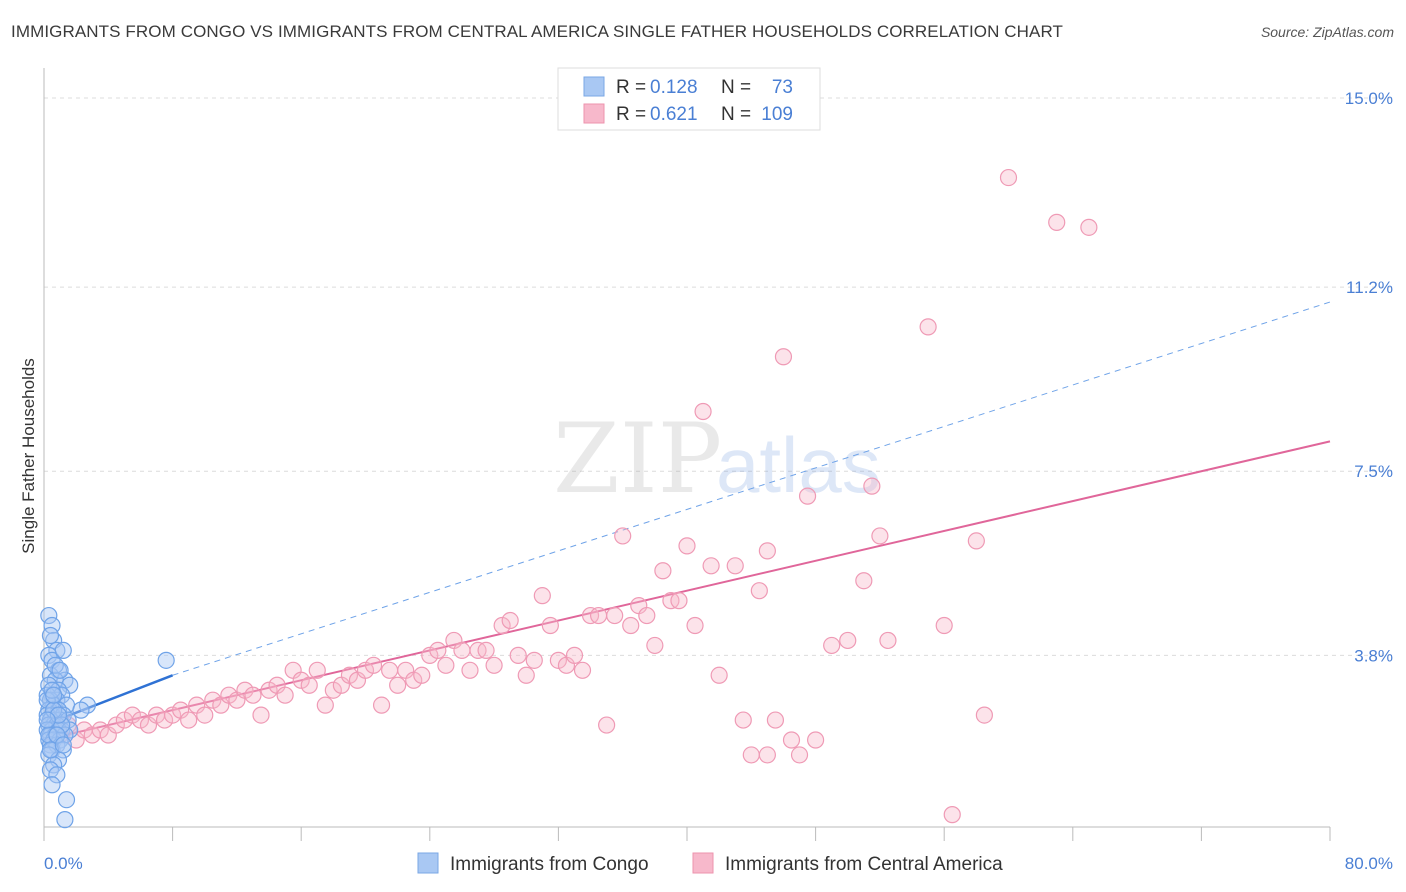 This screenshot has width=1406, height=892. What do you see at coordinates (63, 863) in the screenshot?
I see `x-tick-label-0: 0.0%` at bounding box center [63, 863].